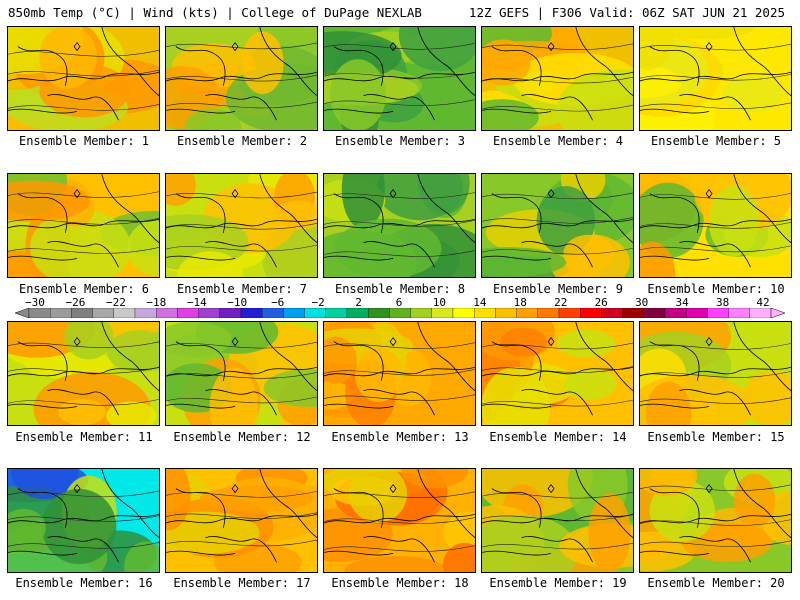 This screenshot has width=800, height=600. What do you see at coordinates (601, 302) in the screenshot?
I see `colorbar-tick-label: 26` at bounding box center [601, 302].